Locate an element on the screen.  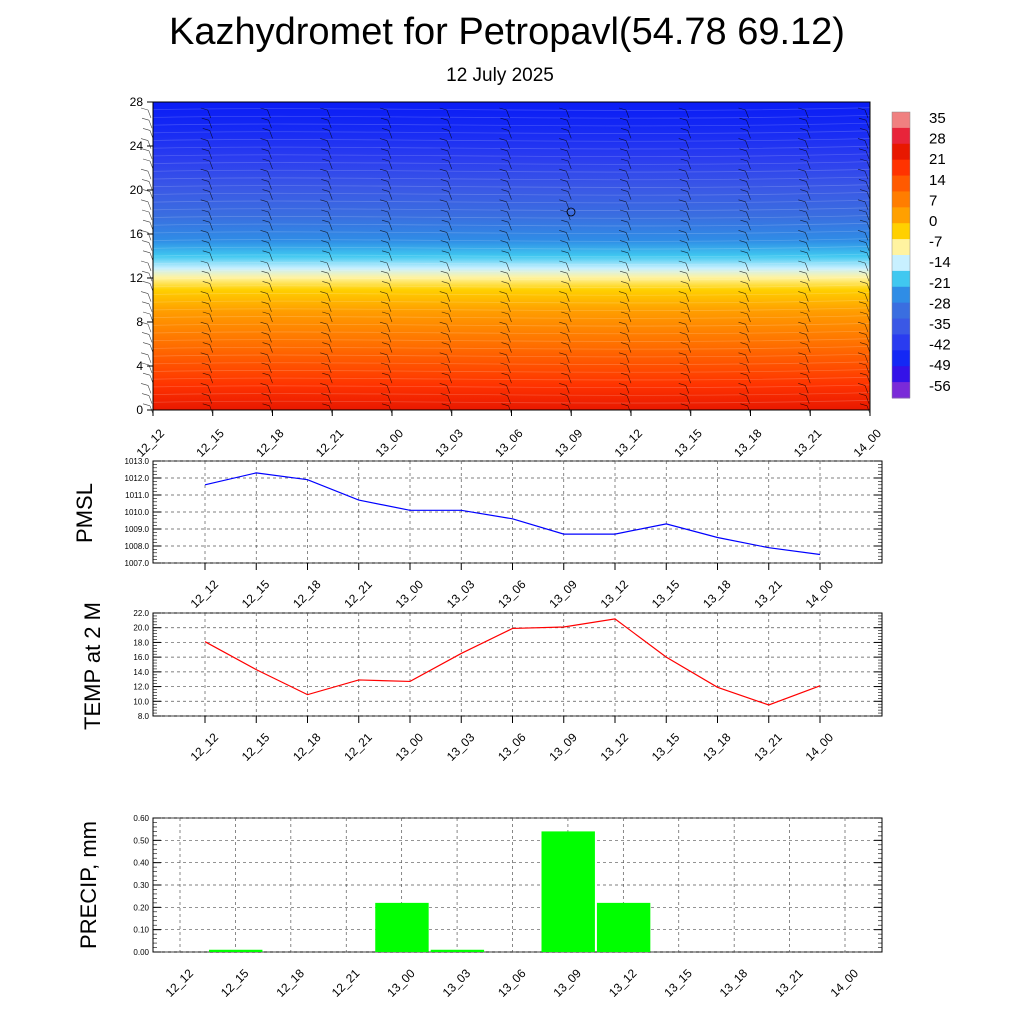
y-tick-label: 0 is located at coordinates (139, 410).